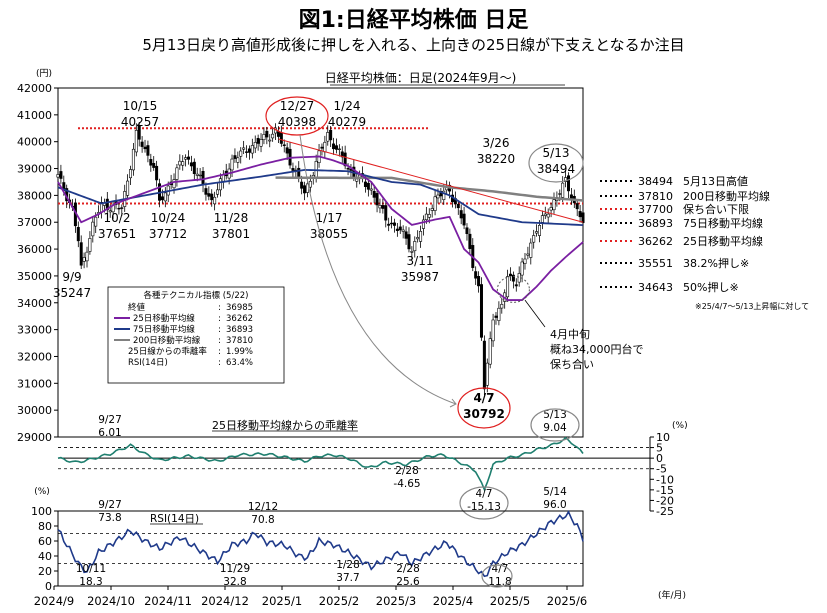  What do you see at coordinates (665, 511) in the screenshot?
I see `deviation-y-tick-label: -25` at bounding box center [665, 511].